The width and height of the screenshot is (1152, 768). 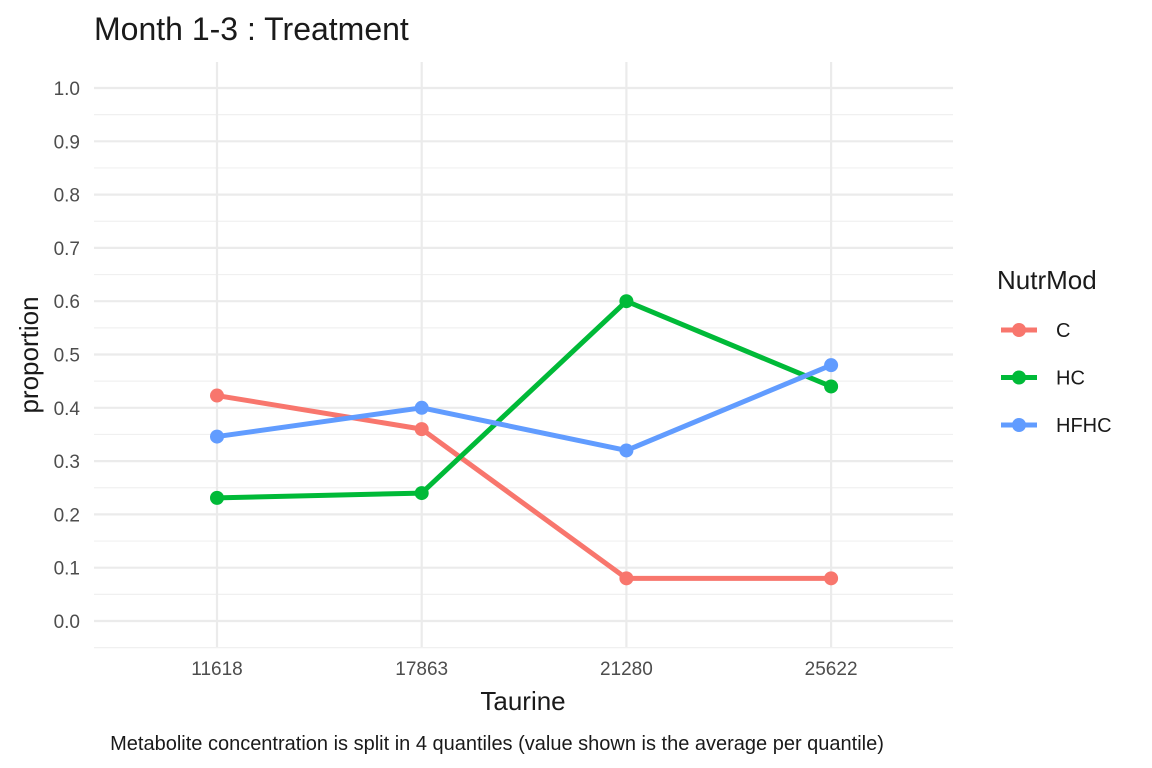 I want to click on y-tick-label: 0.2, so click(x=67, y=515).